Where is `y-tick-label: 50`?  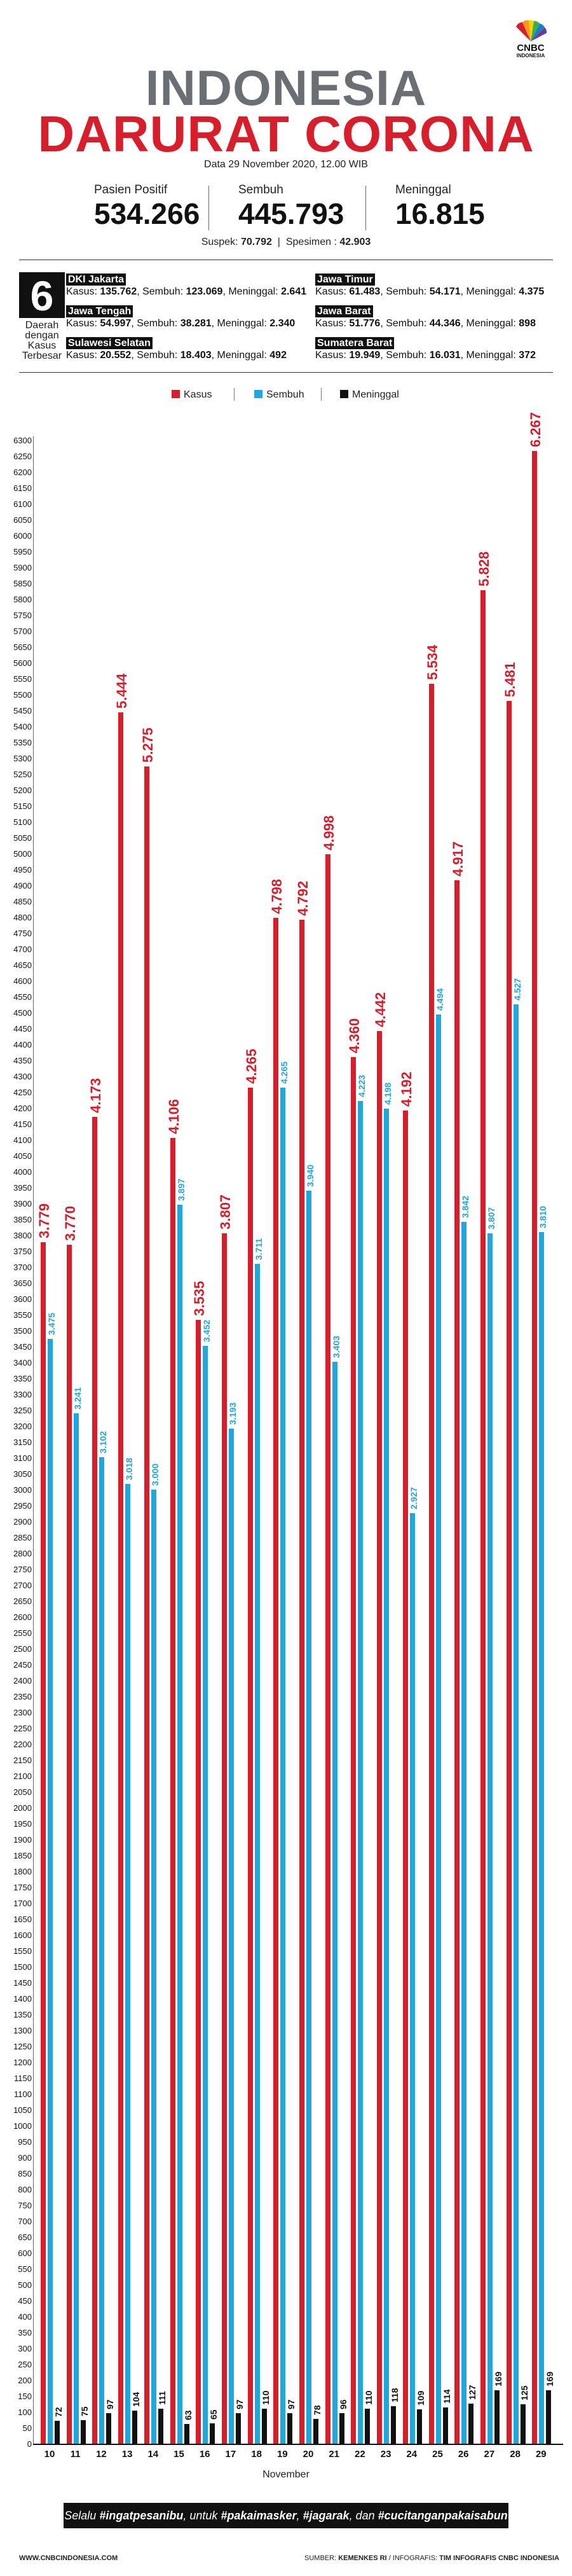 y-tick-label: 50 is located at coordinates (27, 2428).